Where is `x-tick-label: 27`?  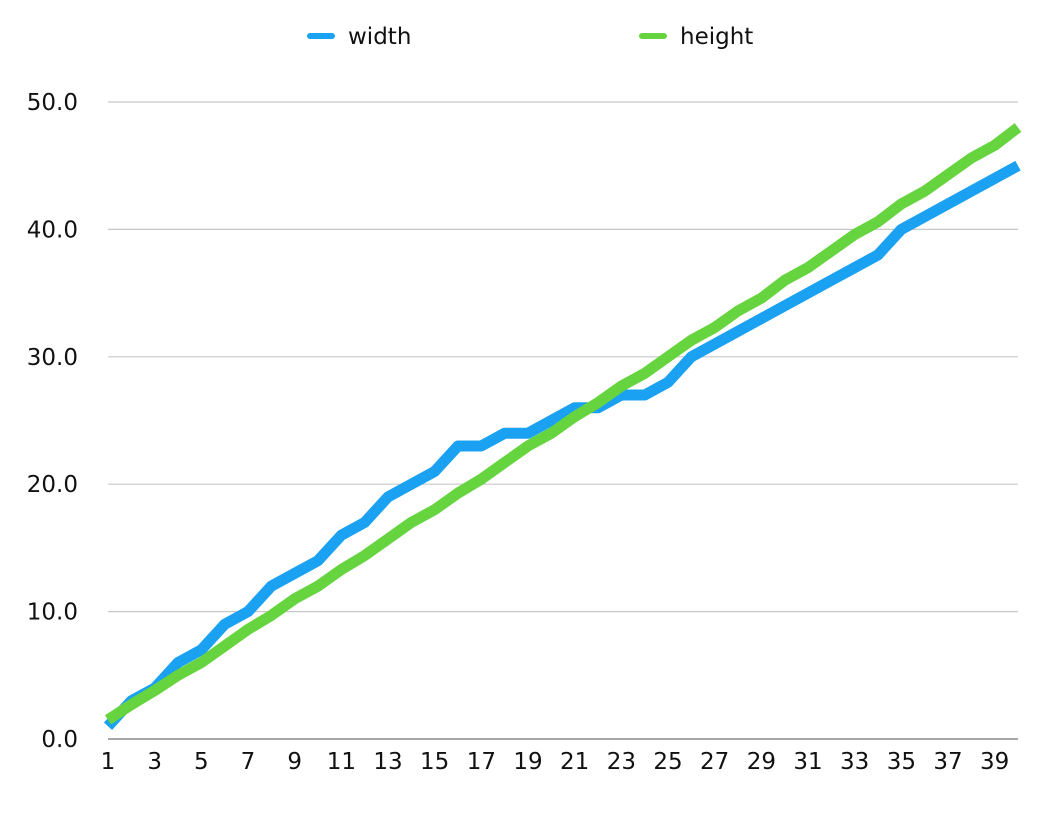
x-tick-label: 27 is located at coordinates (714, 762).